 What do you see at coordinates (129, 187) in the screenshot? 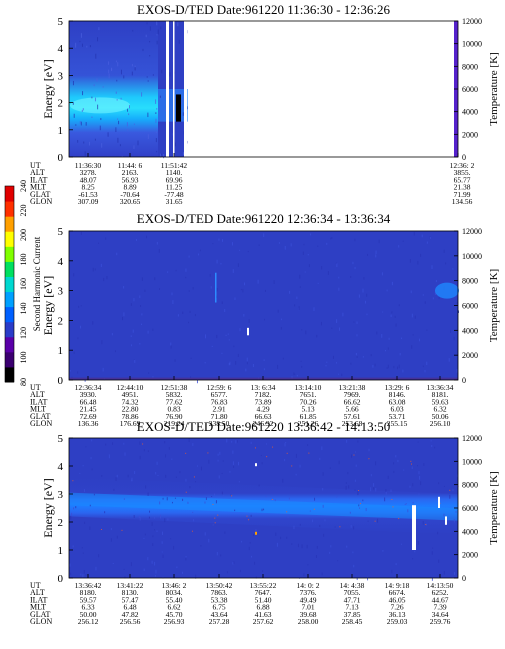
I see `orbit-value: 8.89` at bounding box center [129, 187].